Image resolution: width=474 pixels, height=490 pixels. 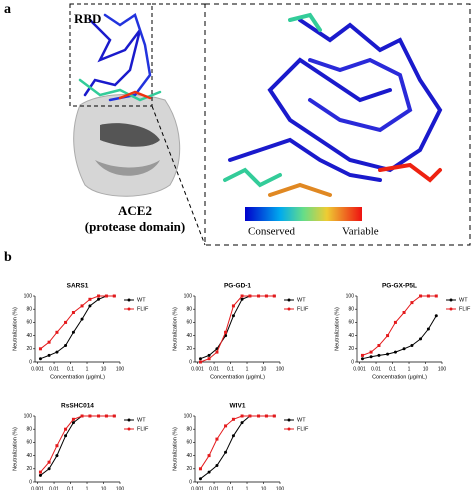 What do you see at coordinates (54, 488) in the screenshot?
I see `x-tick-label: 0.01` at bounding box center [54, 488].